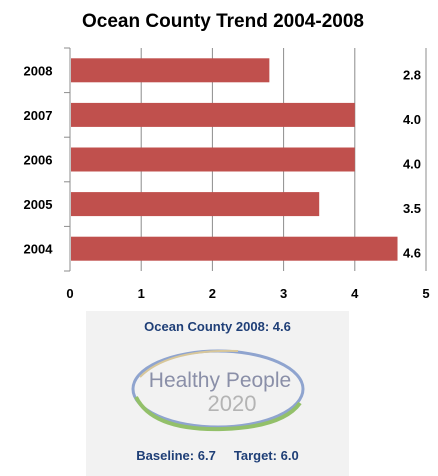 Image resolution: width=438 pixels, height=476 pixels. Describe the element at coordinates (38, 204) in the screenshot. I see `y-category-label: 2005` at that location.